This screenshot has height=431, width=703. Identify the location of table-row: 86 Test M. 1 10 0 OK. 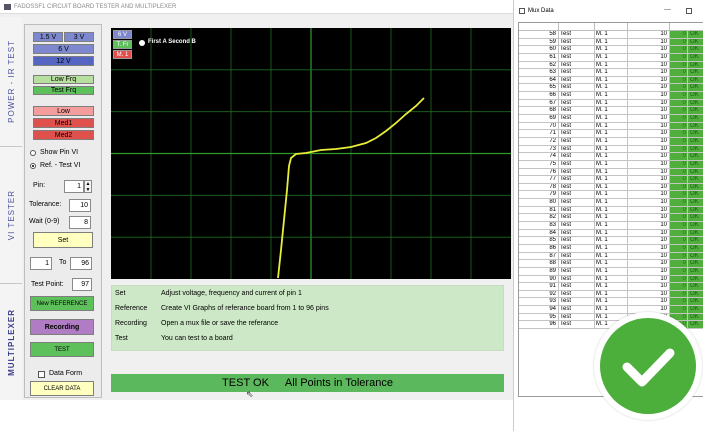
(611, 248).